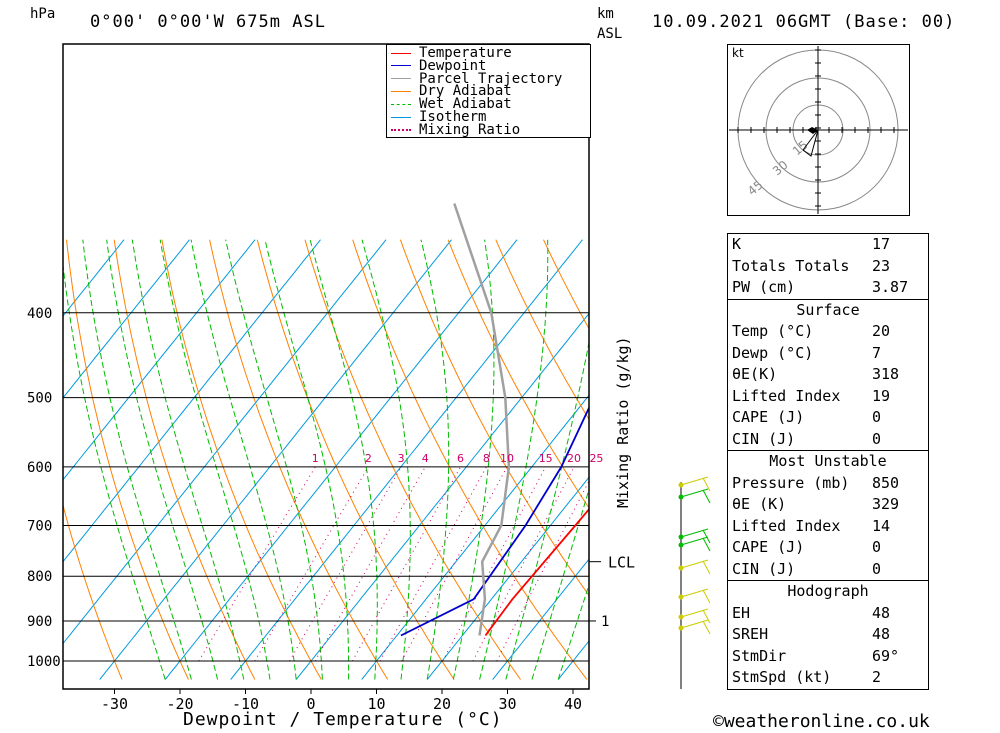 The width and height of the screenshot is (1000, 733). What do you see at coordinates (39, 526) in the screenshot?
I see `pressure-tick-label: 700` at bounding box center [39, 526].